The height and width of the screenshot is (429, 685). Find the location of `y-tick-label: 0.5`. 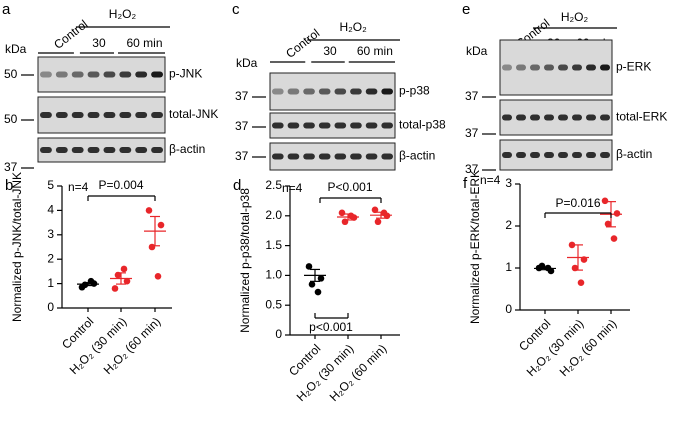

y-tick-label: 0.5 is located at coordinates (273, 304).